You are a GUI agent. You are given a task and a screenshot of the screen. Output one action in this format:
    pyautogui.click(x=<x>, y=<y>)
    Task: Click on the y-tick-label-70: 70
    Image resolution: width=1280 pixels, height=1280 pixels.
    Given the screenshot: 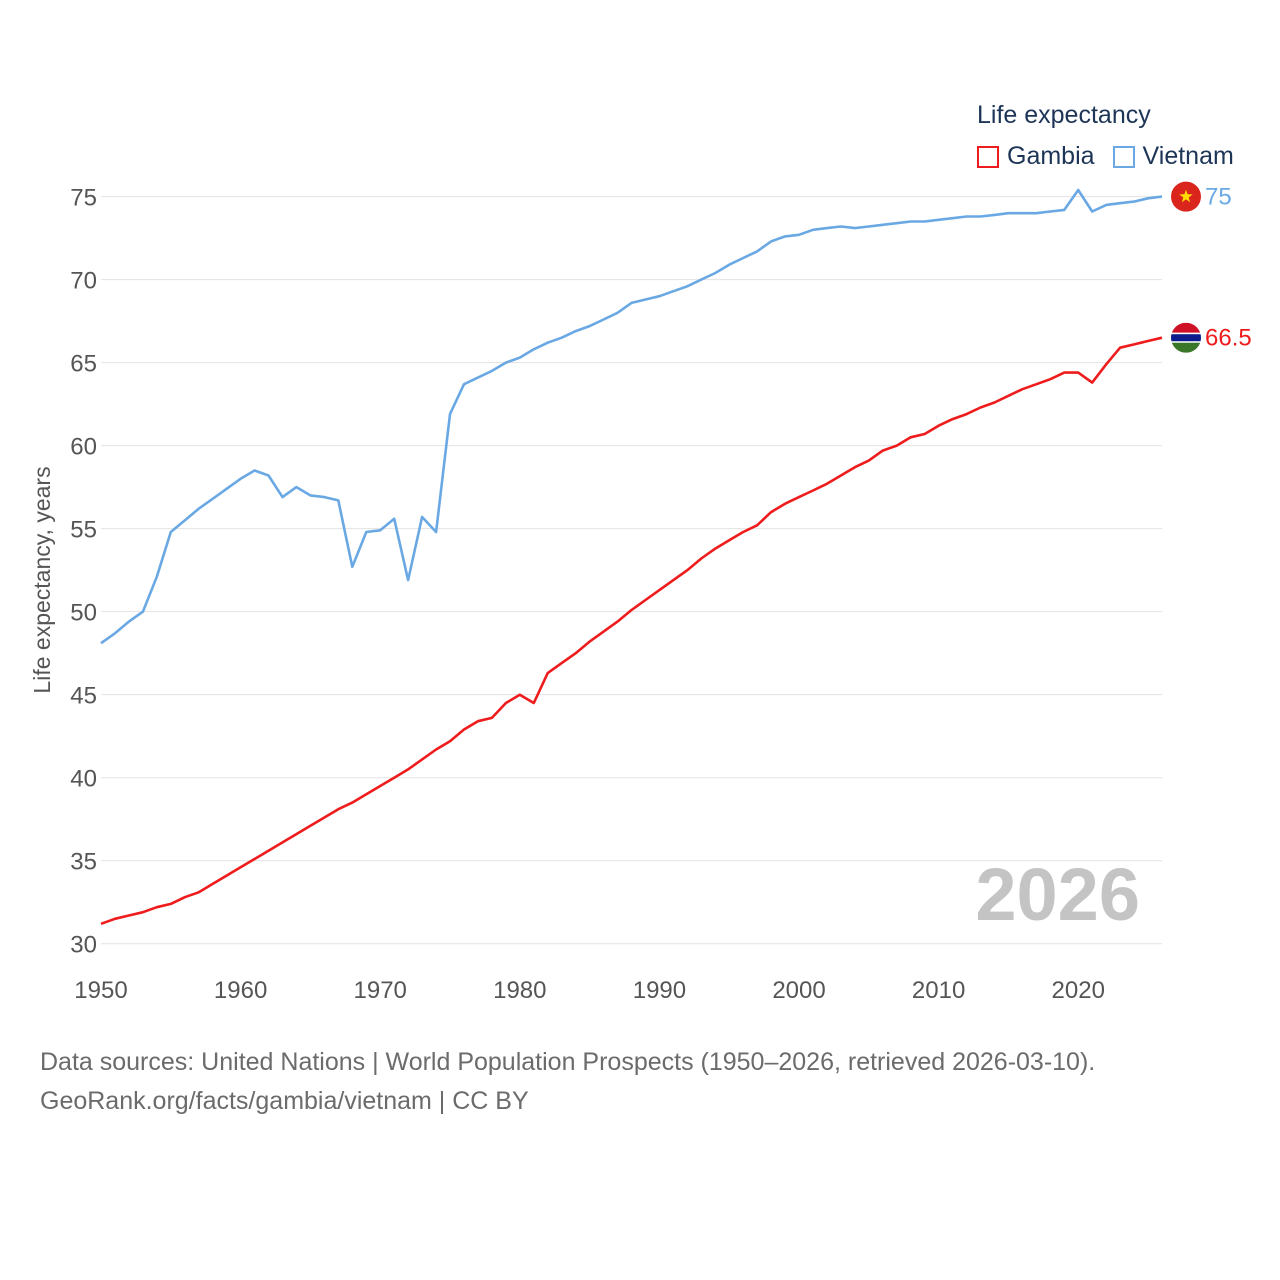 What is the action you would take?
    pyautogui.click(x=83, y=281)
    